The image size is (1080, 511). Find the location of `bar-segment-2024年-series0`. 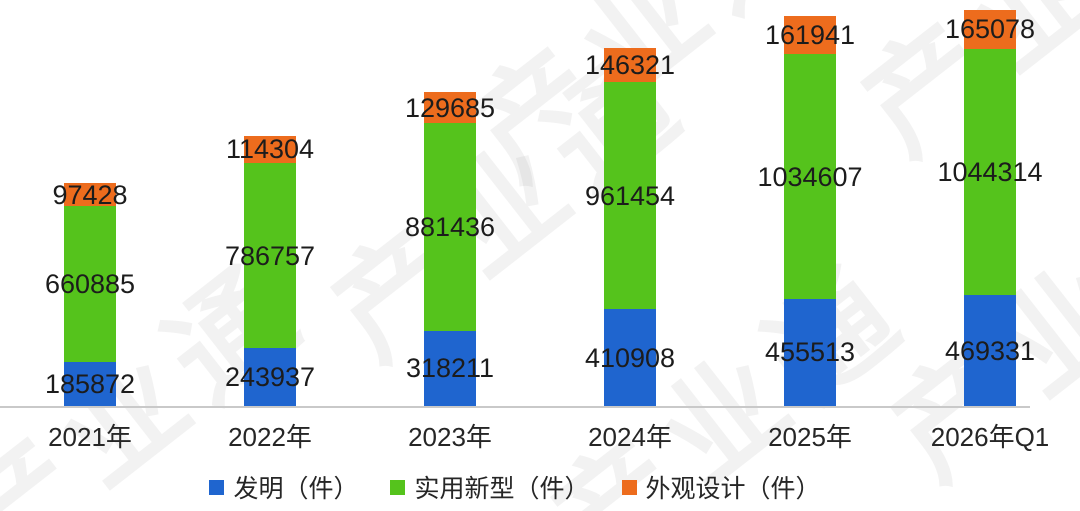

bar-segment-2024年-series0 is located at coordinates (630, 357).